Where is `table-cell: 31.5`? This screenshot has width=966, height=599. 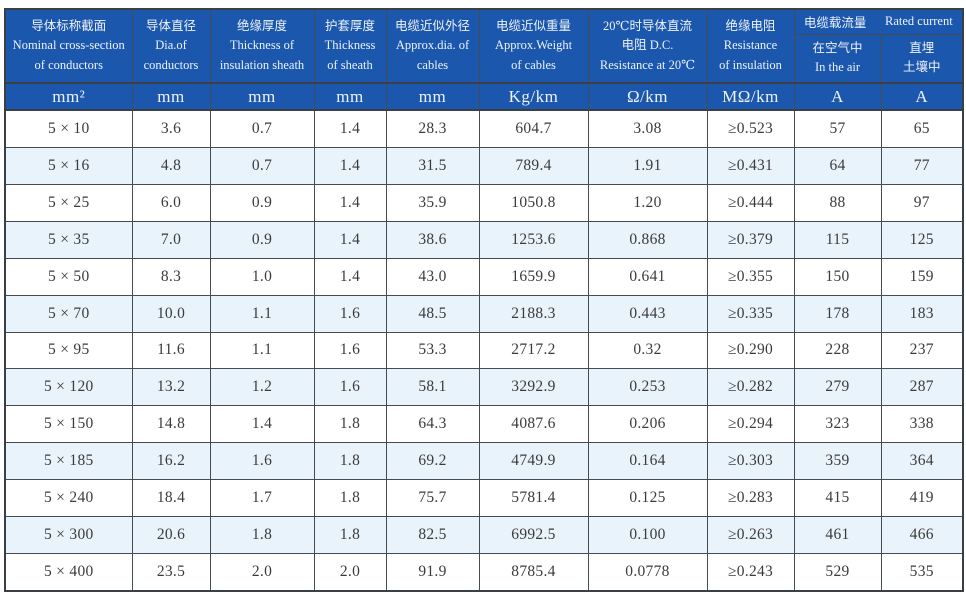 table-cell: 31.5 is located at coordinates (432, 166).